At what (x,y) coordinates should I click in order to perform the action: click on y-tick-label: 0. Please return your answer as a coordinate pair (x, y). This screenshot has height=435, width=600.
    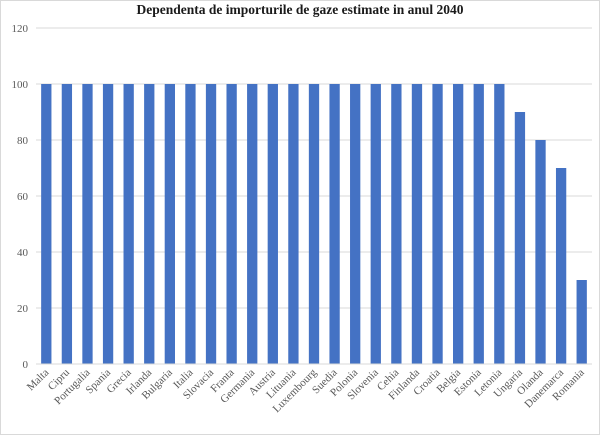
    Looking at the image, I should click on (26, 365).